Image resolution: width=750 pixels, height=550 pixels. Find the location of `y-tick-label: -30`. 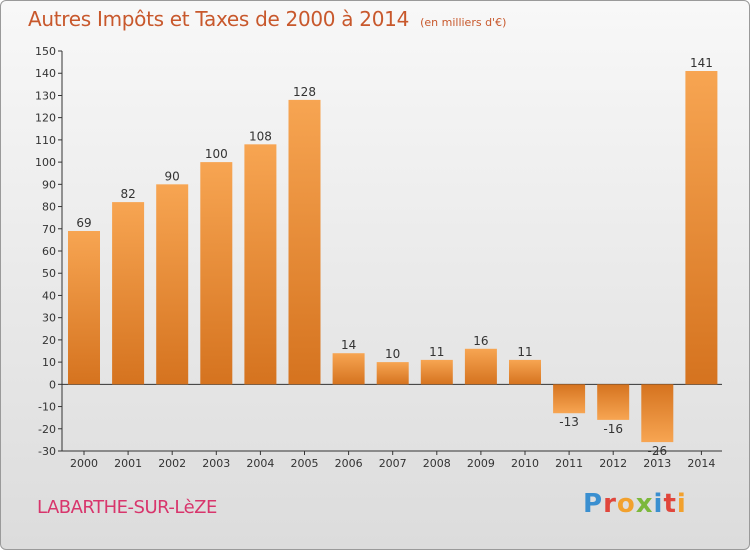

y-tick-label: -30 is located at coordinates (47, 451).